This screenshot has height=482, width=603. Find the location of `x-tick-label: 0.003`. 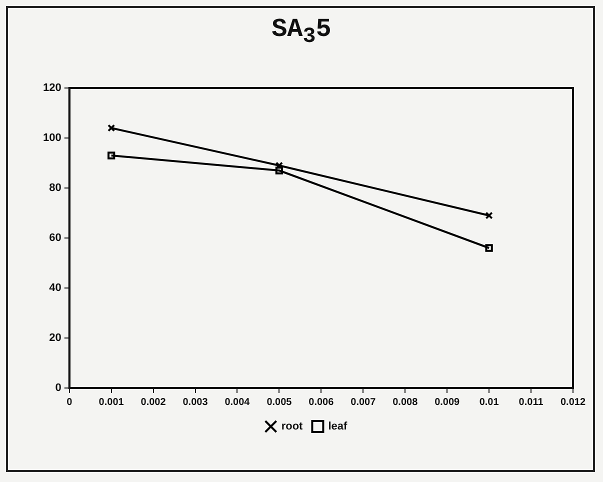

x-tick-label: 0.003 is located at coordinates (195, 402).